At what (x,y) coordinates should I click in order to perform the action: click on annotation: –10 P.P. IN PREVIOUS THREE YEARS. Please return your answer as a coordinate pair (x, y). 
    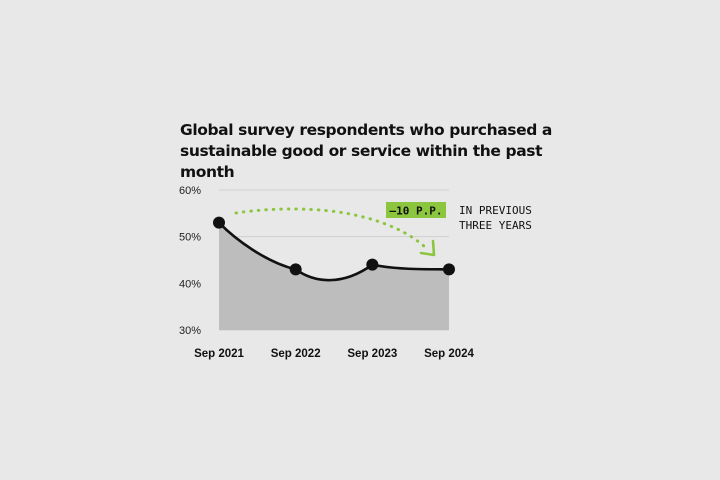
    Looking at the image, I should click on (383, 229).